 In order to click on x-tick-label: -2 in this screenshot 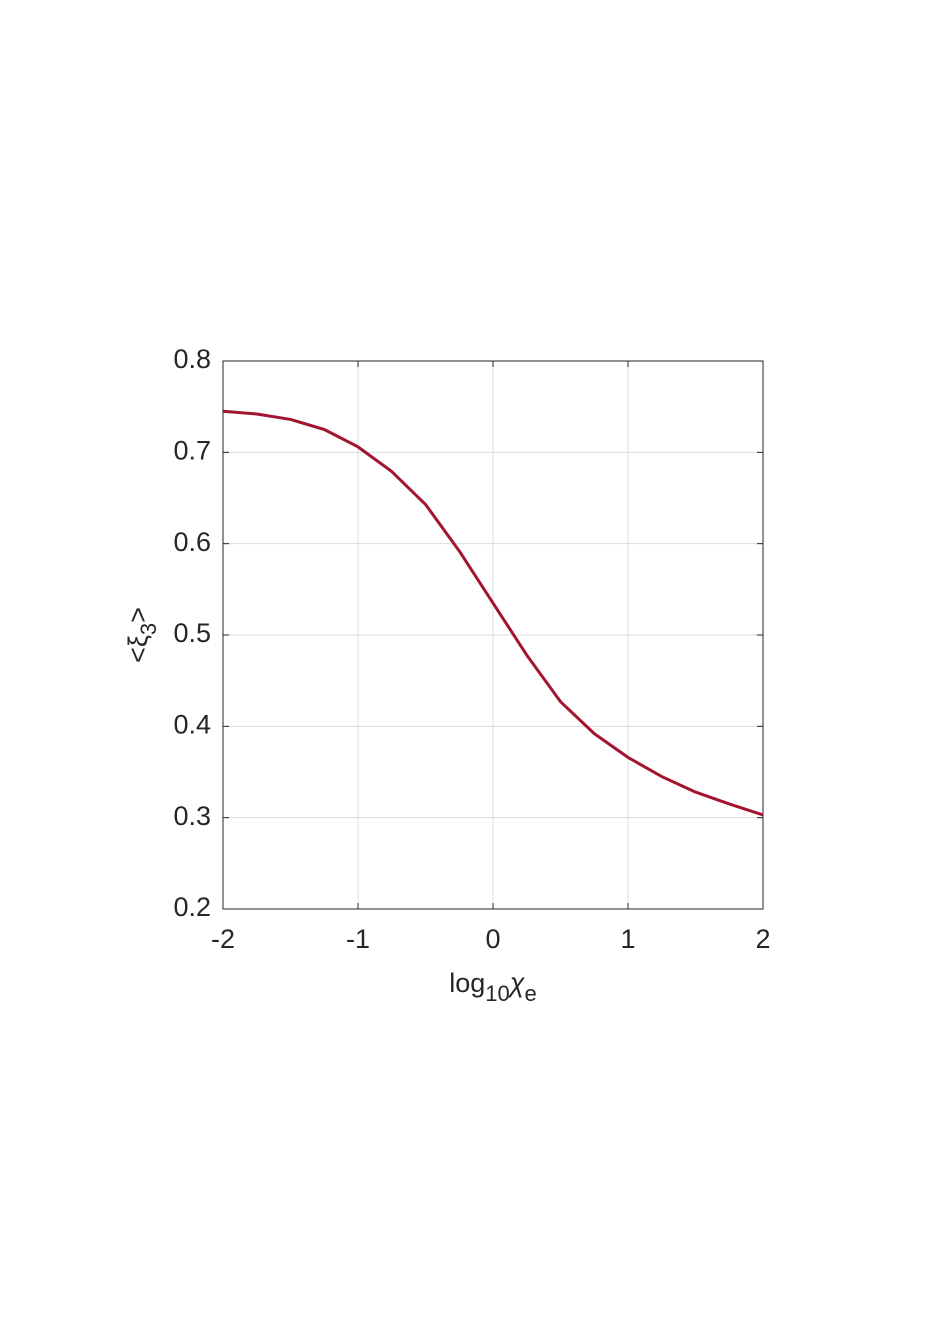, I will do `click(223, 939)`.